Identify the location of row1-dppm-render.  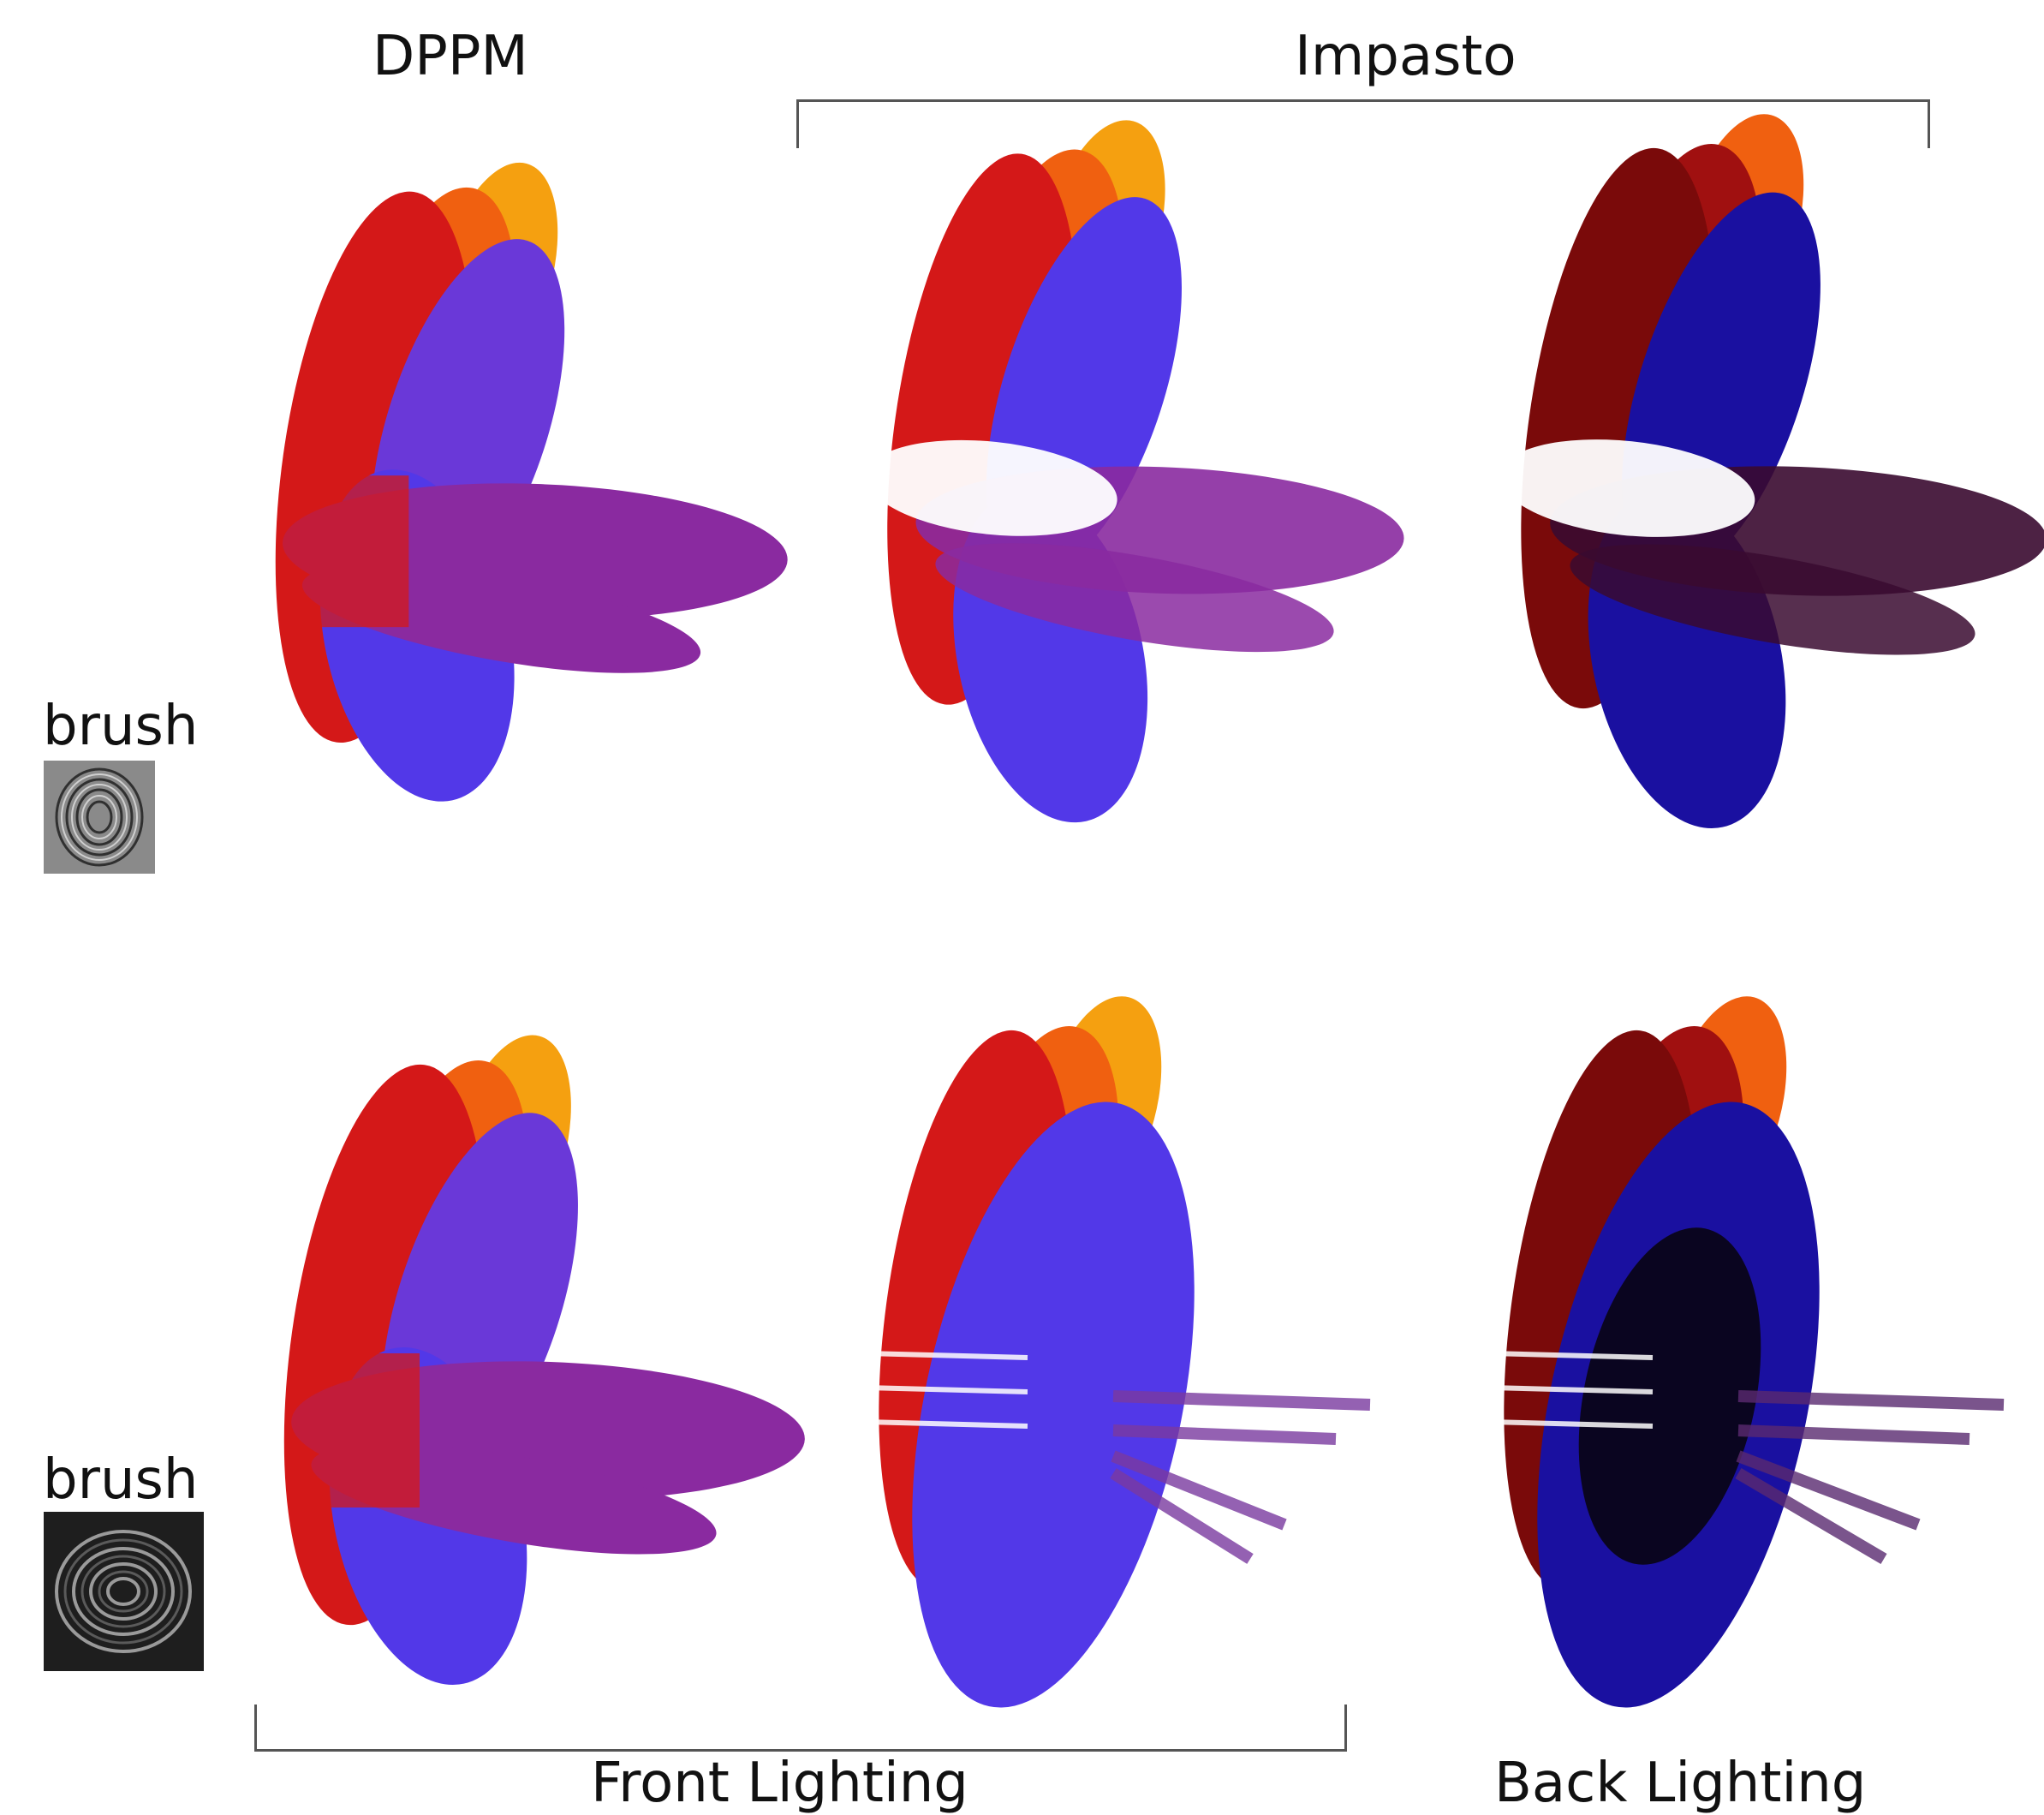
(531, 484).